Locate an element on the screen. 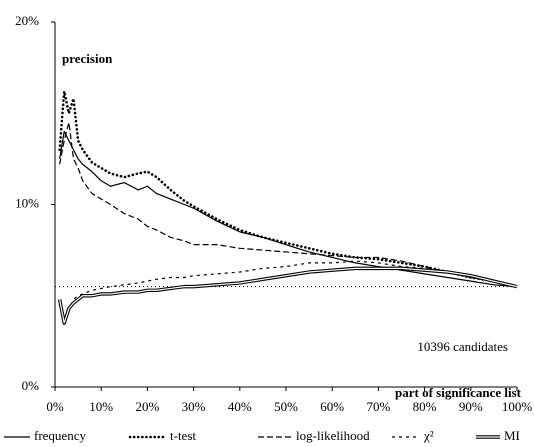 Image resolution: width=534 pixels, height=447 pixels. y-tick-label: 20% is located at coordinates (27, 20).